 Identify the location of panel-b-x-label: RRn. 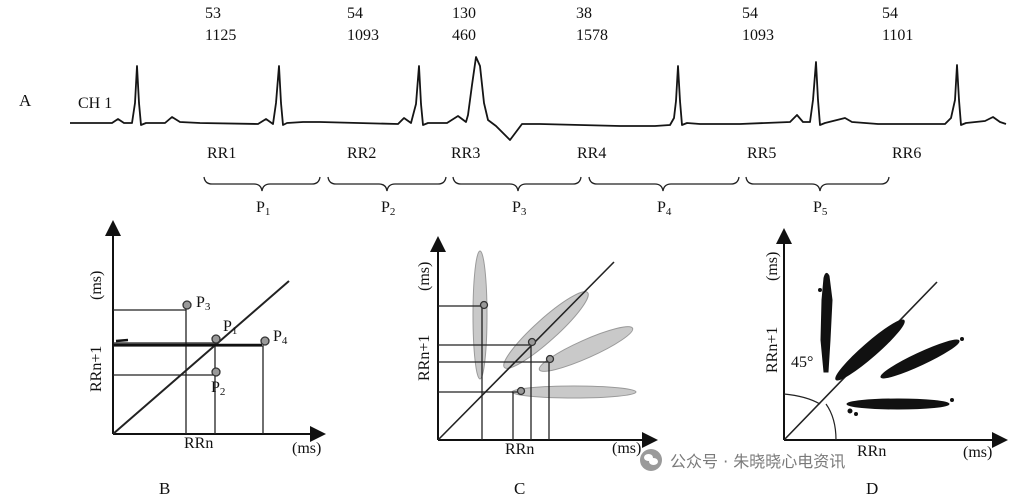
(199, 443).